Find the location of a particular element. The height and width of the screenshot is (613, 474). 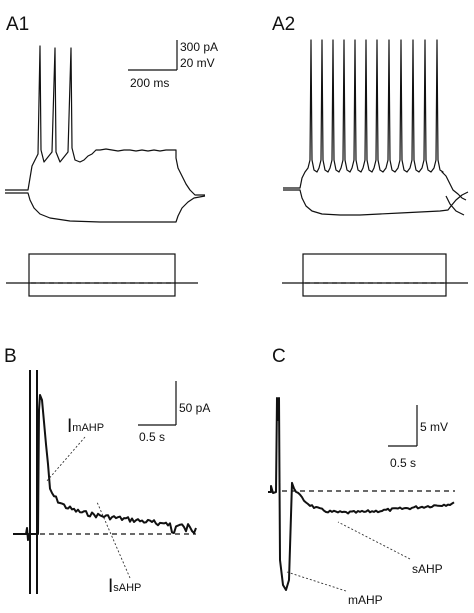

a2-current-protocol is located at coordinates (375, 275).